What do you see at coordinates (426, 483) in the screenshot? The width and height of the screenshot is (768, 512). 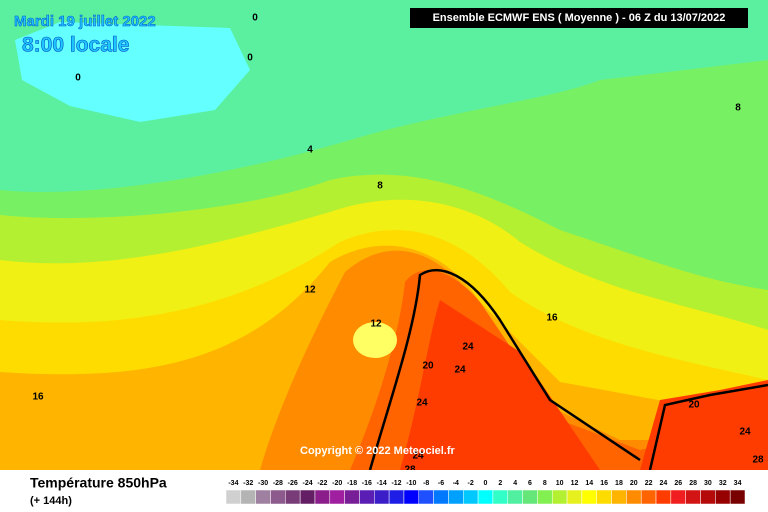 I see `scale-label: -8` at bounding box center [426, 483].